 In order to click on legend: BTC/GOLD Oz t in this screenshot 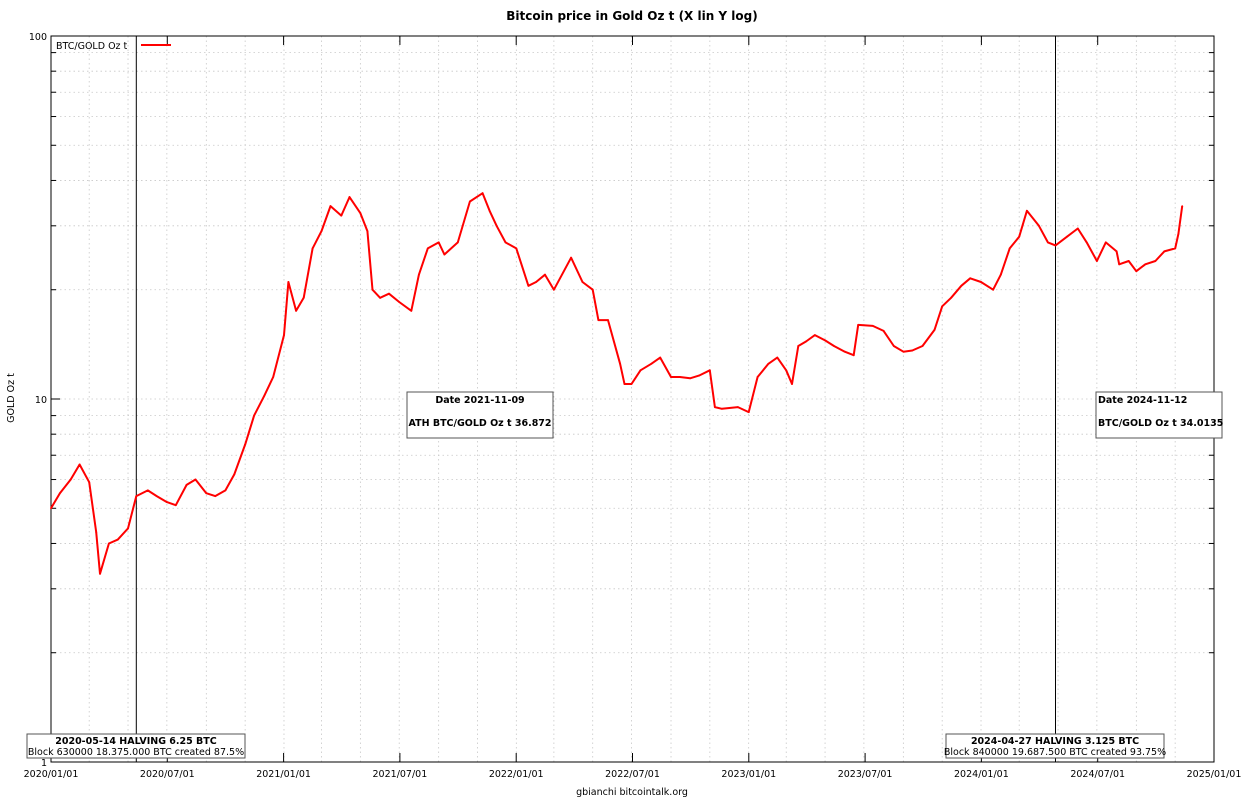, I will do `click(113, 46)`.